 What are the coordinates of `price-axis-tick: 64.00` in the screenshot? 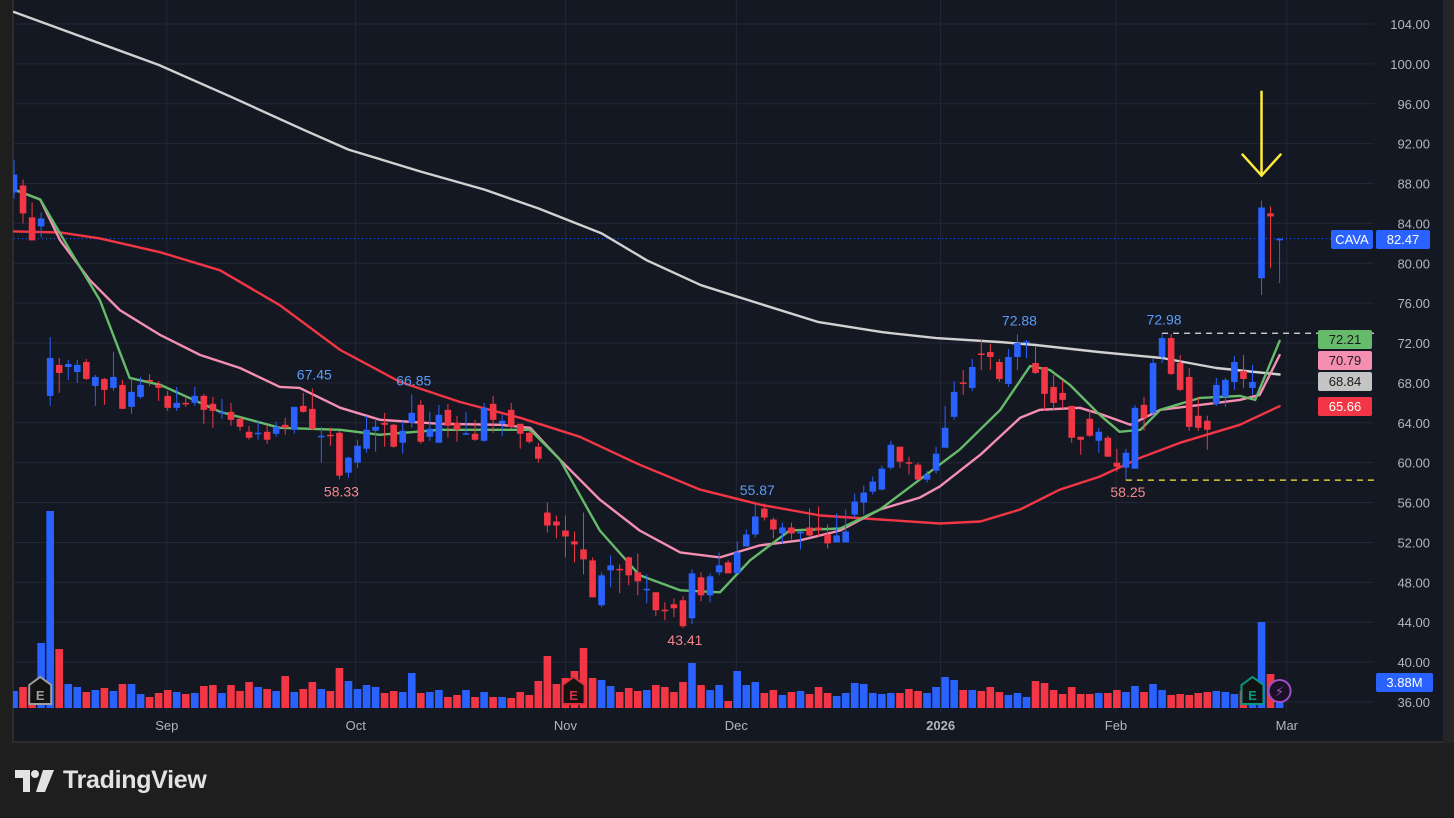 It's located at (1413, 423).